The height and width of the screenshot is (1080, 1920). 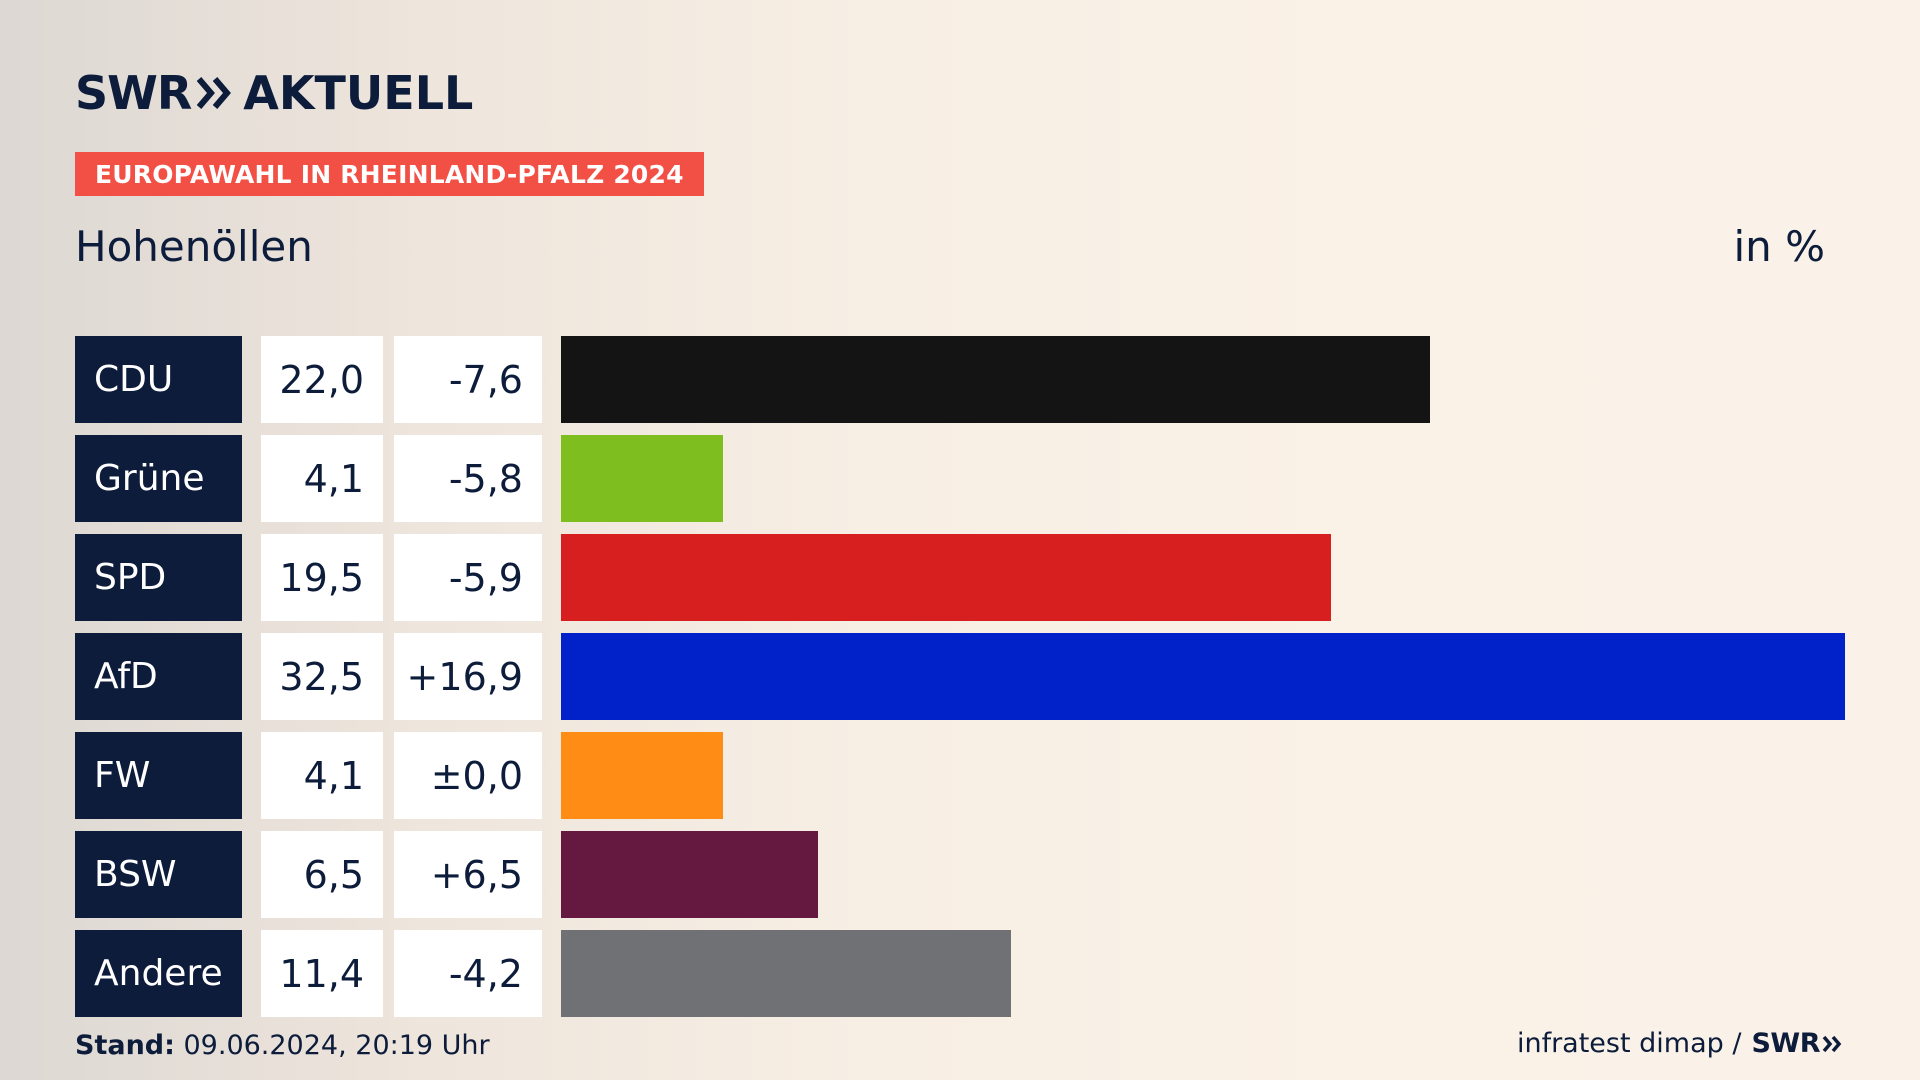 I want to click on double-chevron-icon-small, so click(x=1832, y=1043).